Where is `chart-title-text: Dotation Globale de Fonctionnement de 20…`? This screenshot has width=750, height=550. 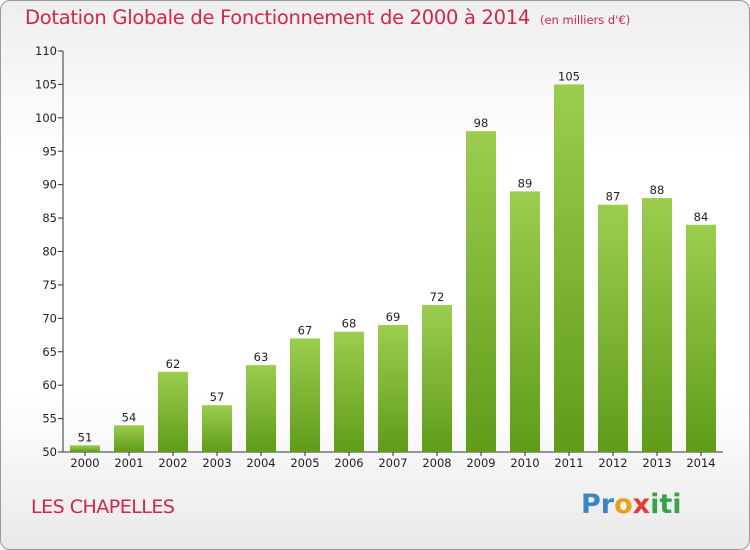 chart-title-text: Dotation Globale de Fonctionnement de 20… is located at coordinates (277, 17).